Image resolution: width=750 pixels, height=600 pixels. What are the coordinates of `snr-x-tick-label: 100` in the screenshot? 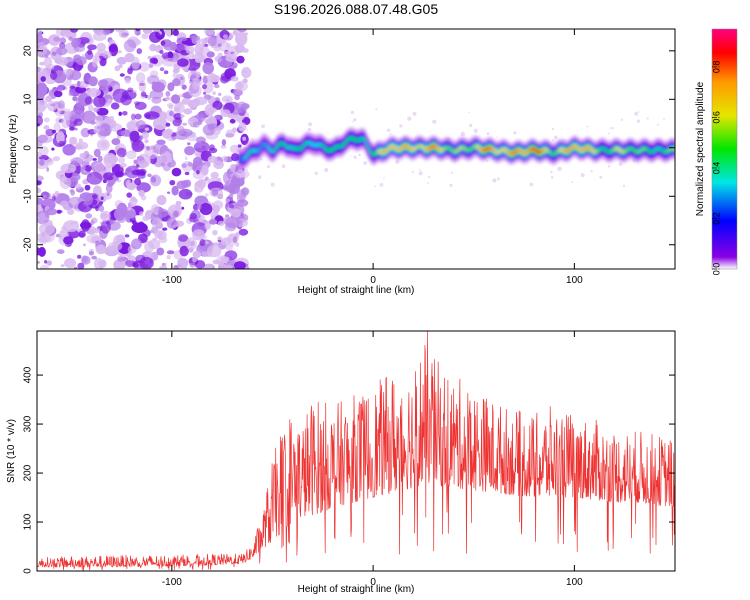 It's located at (574, 582).